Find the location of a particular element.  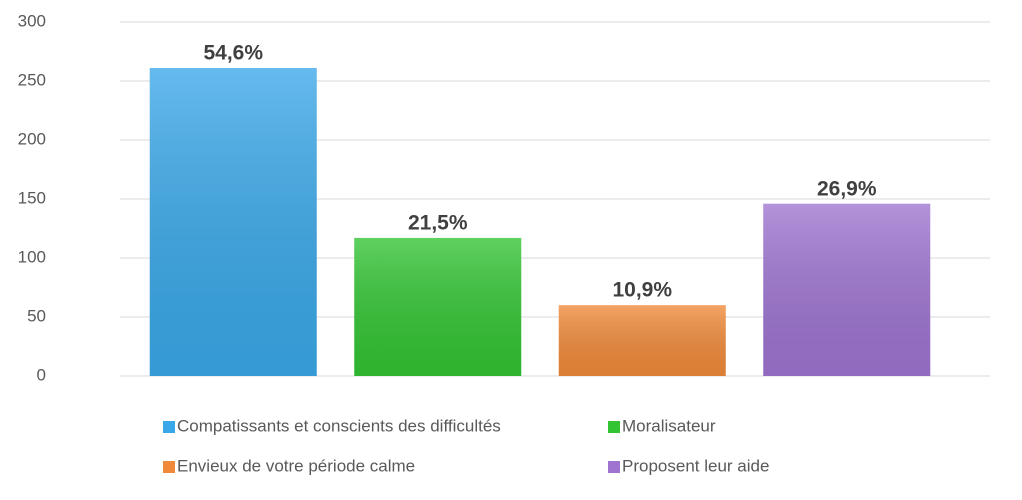

y-tick-label: 50 is located at coordinates (36, 315).